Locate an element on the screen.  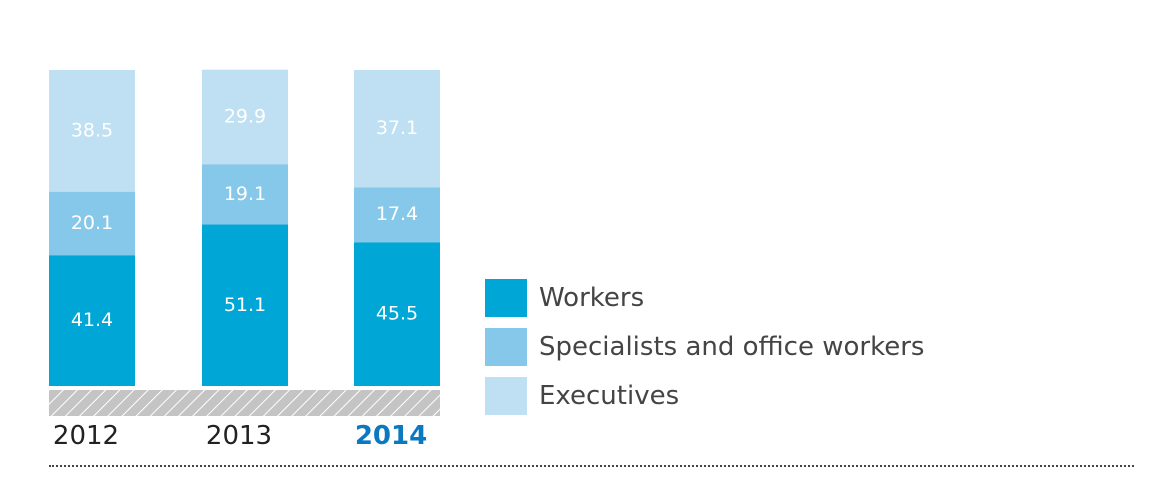
data-label: 45.5 is located at coordinates (397, 314).